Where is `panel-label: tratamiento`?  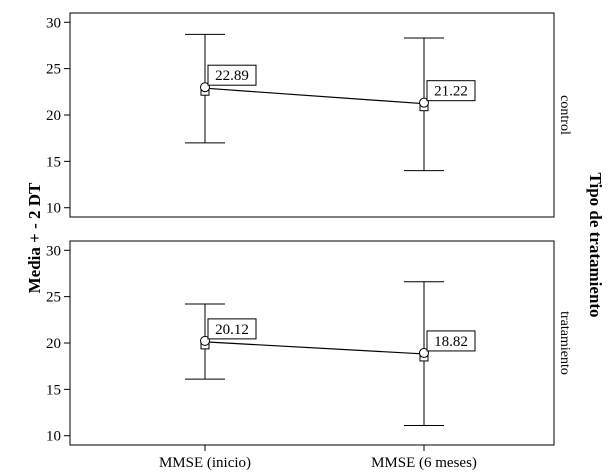
panel-label: tratamiento is located at coordinates (564, 343).